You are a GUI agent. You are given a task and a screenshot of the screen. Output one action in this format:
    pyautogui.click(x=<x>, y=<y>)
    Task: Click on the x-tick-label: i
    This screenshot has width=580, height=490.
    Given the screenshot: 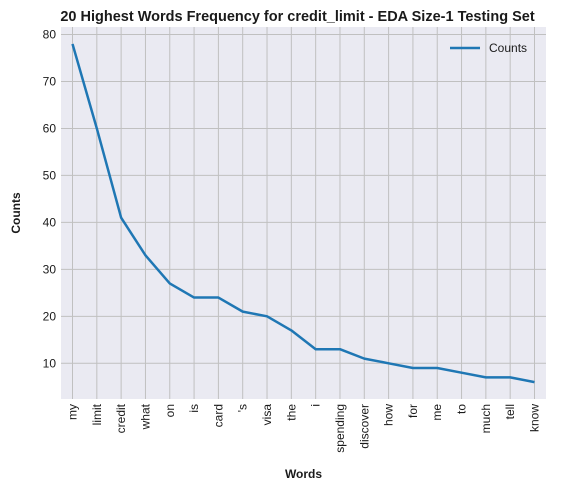 What is the action you would take?
    pyautogui.click(x=316, y=405)
    